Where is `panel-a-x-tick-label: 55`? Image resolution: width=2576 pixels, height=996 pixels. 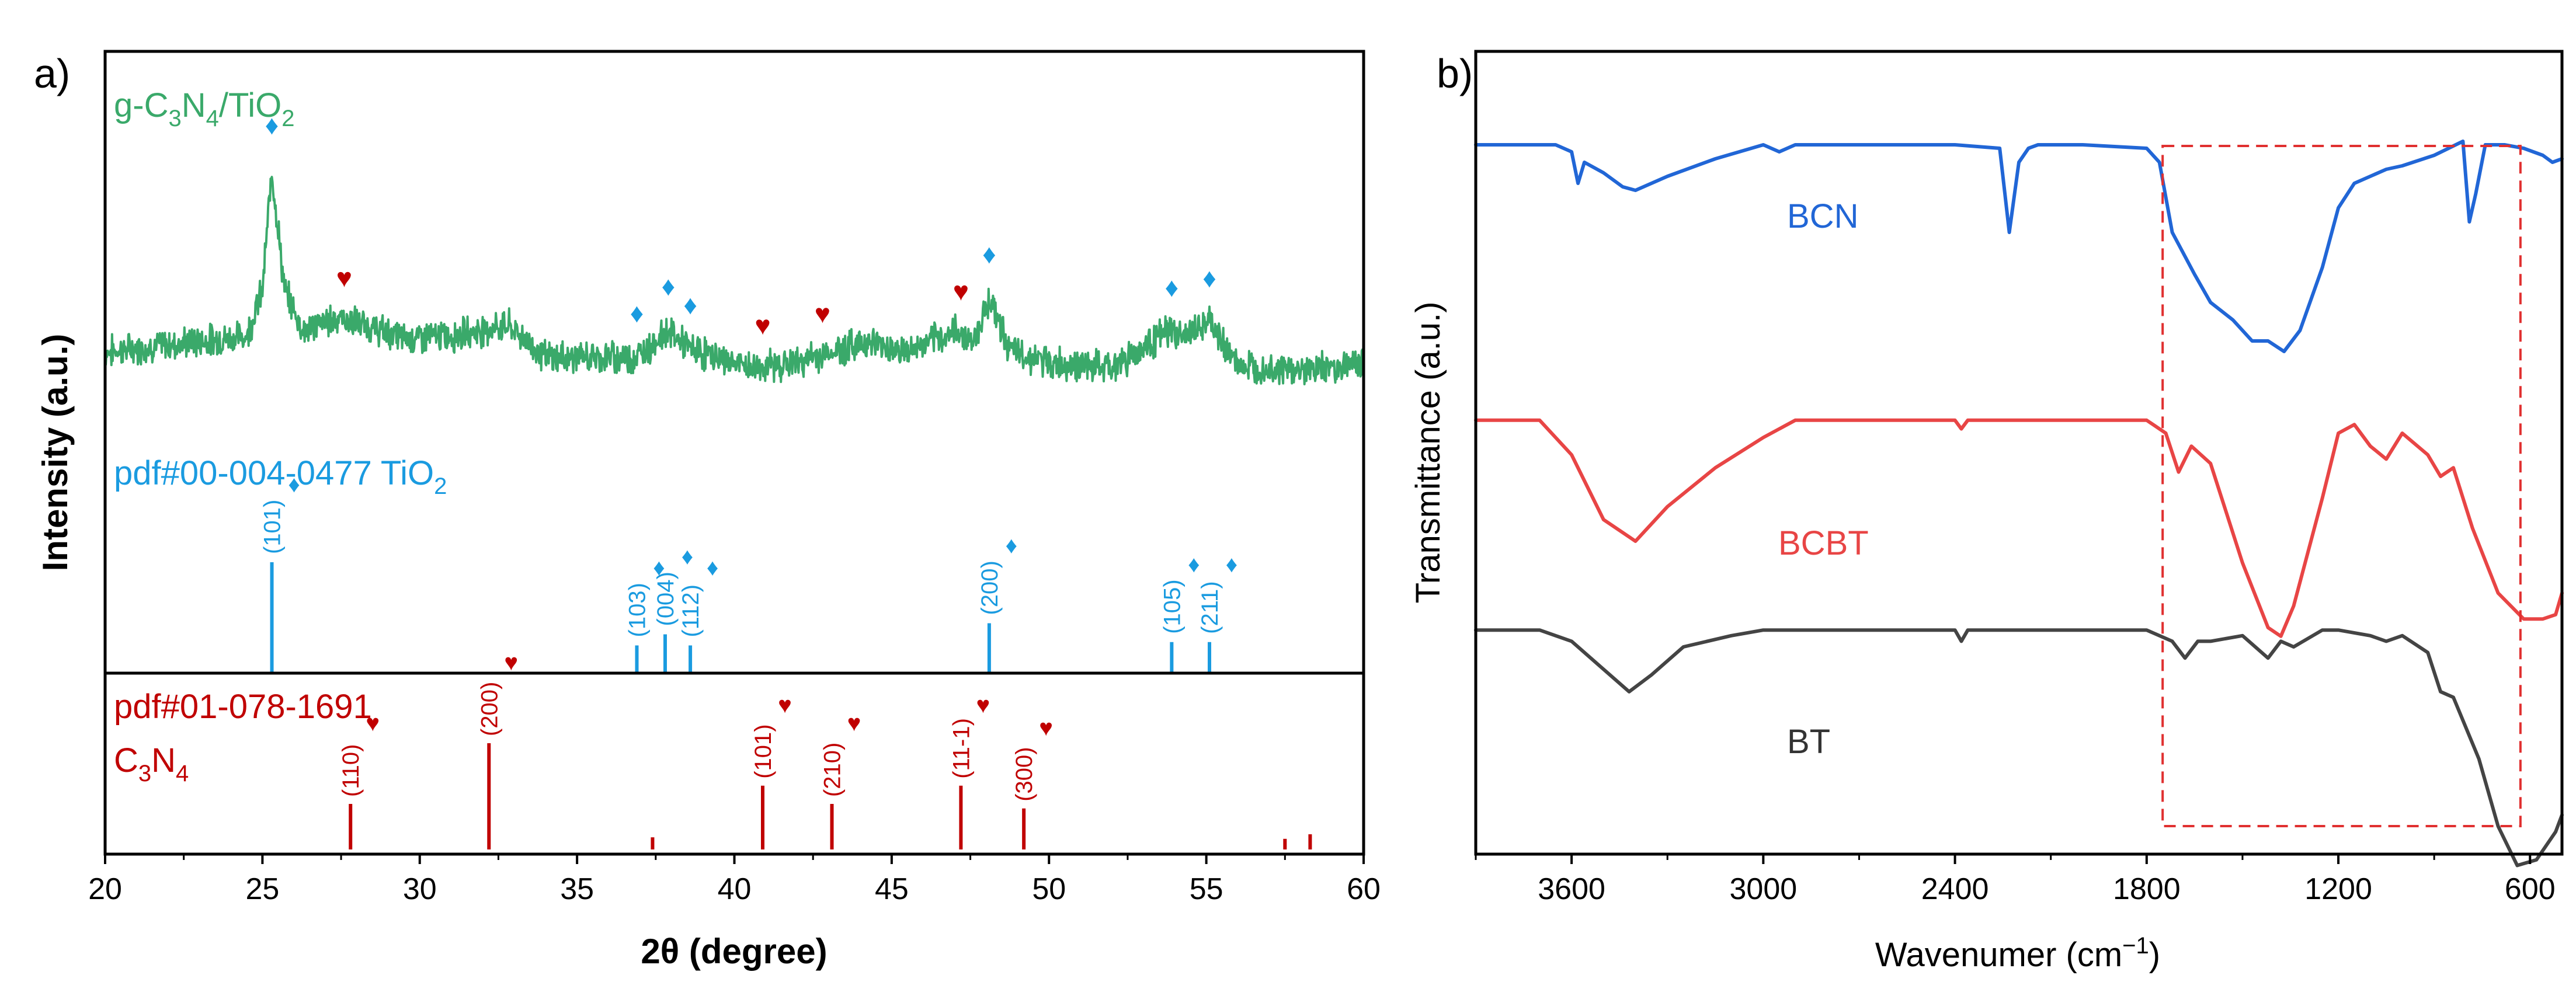
panel-a-x-tick-label: 55 is located at coordinates (1207, 889).